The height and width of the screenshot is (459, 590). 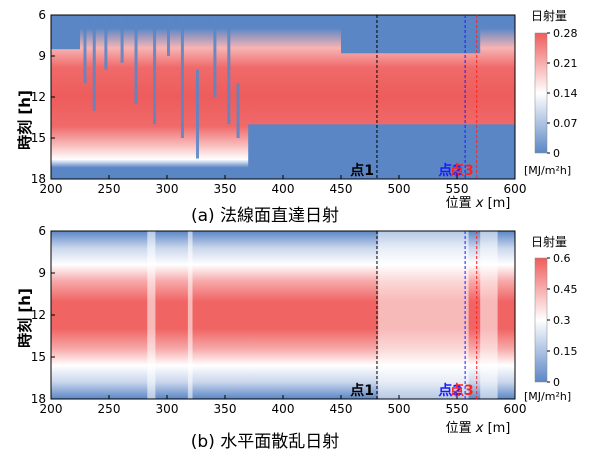 I want to click on colorbar-tick-label: 0.21, so click(x=565, y=63).